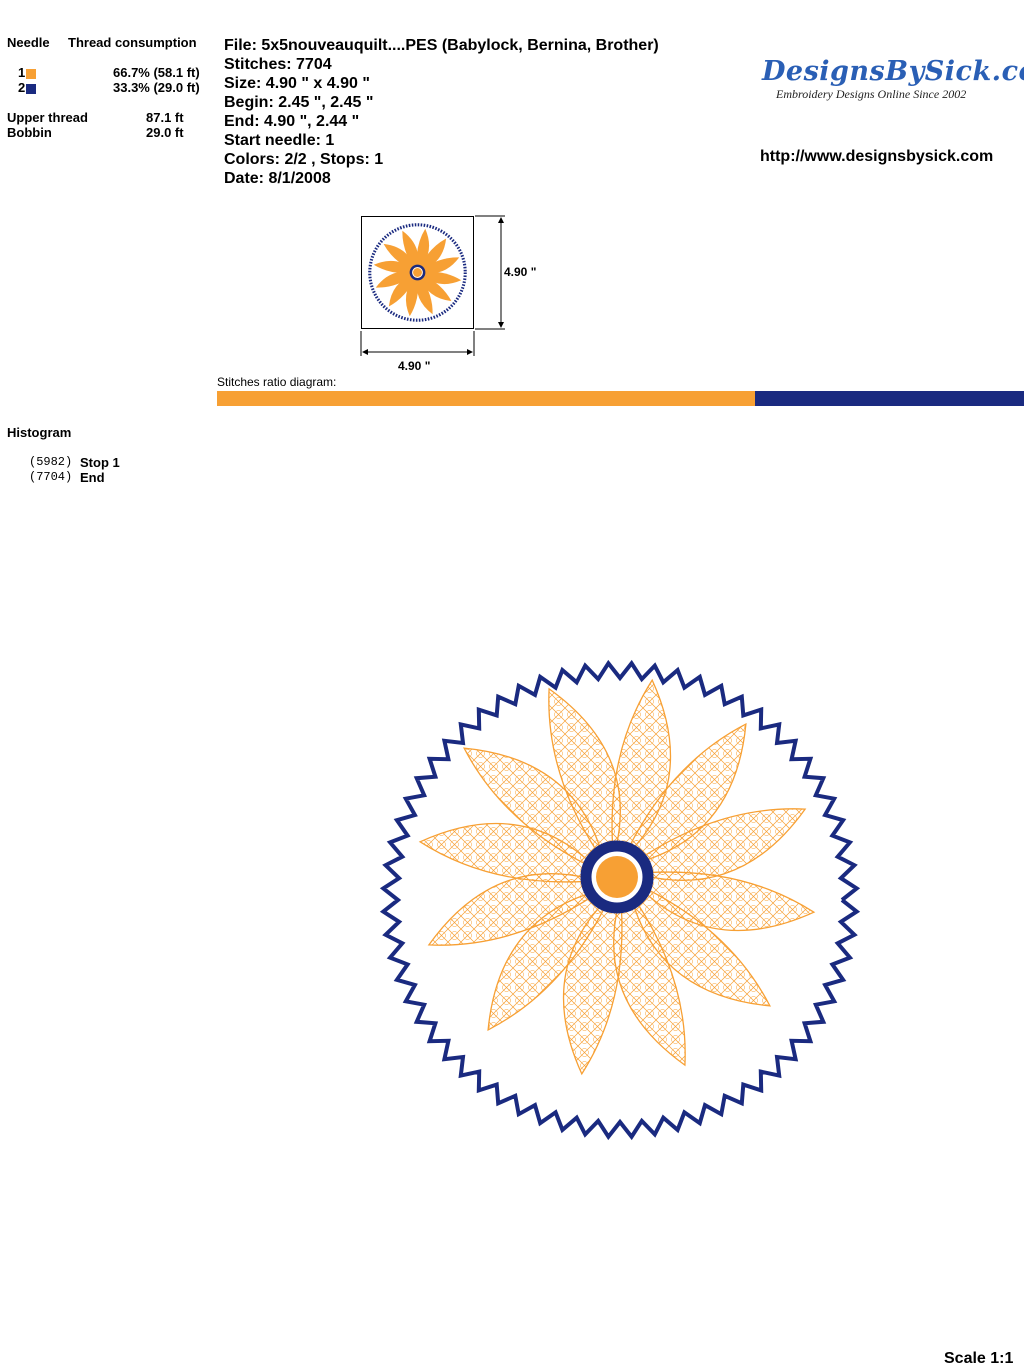 The width and height of the screenshot is (1024, 1370). Describe the element at coordinates (277, 178) in the screenshot. I see `date-line: Date: 8/1/2008` at that location.